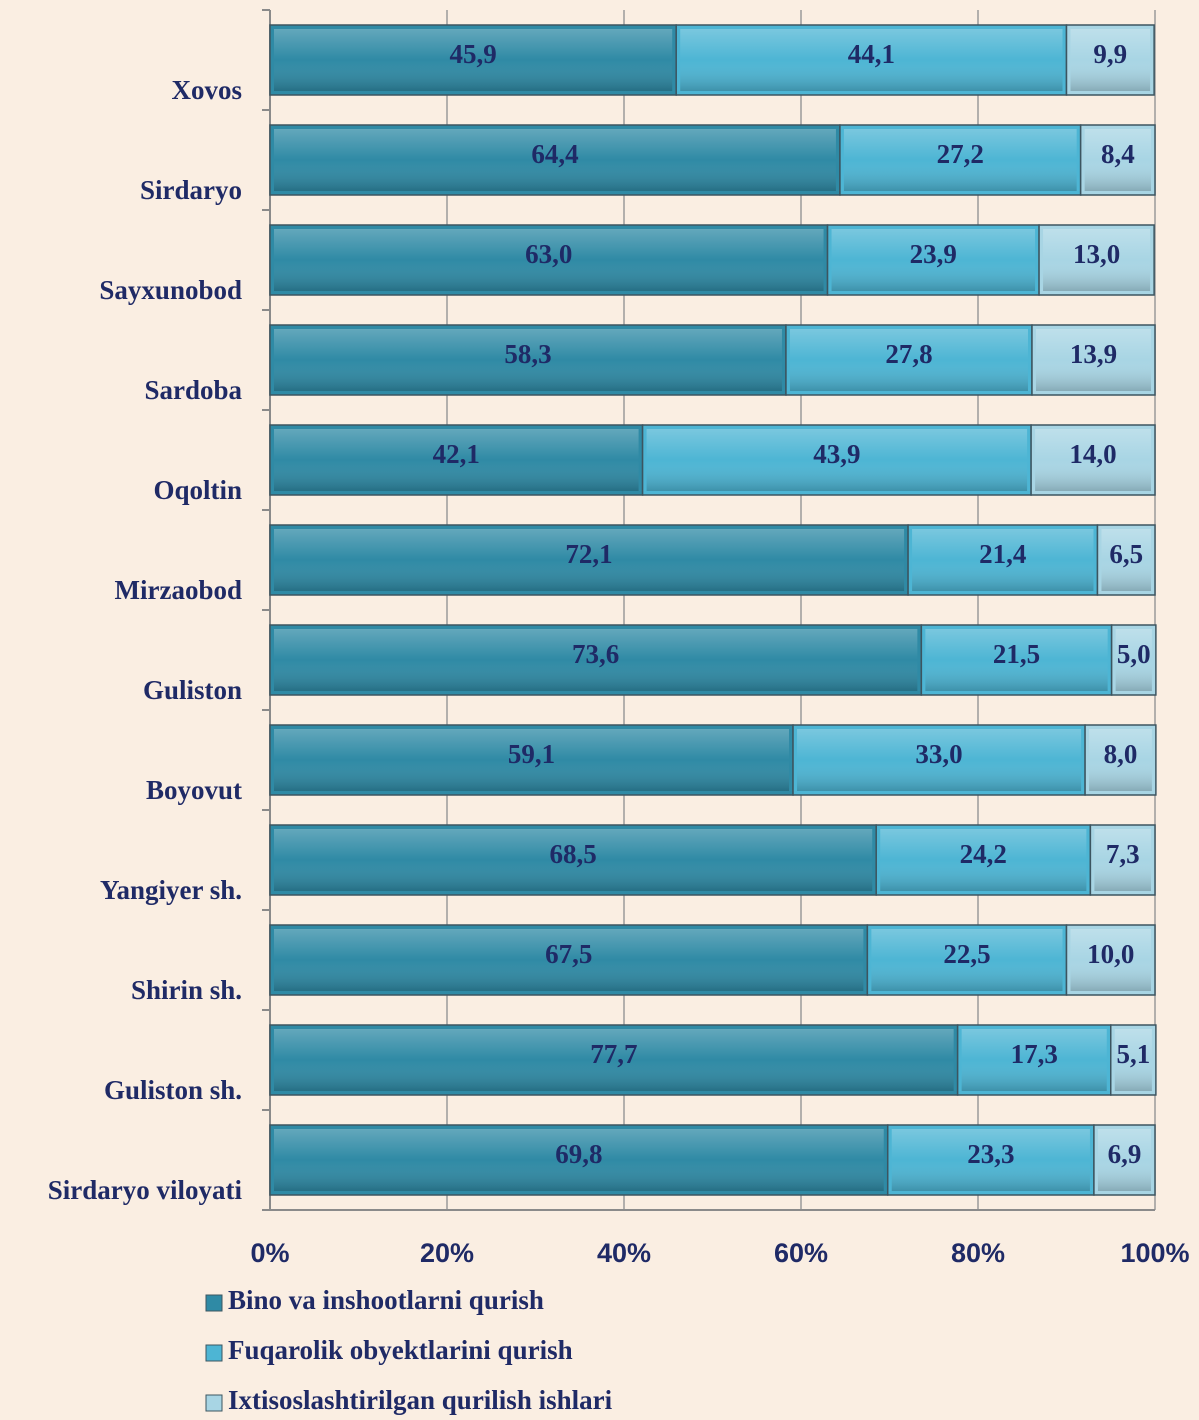 The height and width of the screenshot is (1420, 1199). What do you see at coordinates (191, 190) in the screenshot?
I see `y-tick-label: Sirdaryo` at bounding box center [191, 190].